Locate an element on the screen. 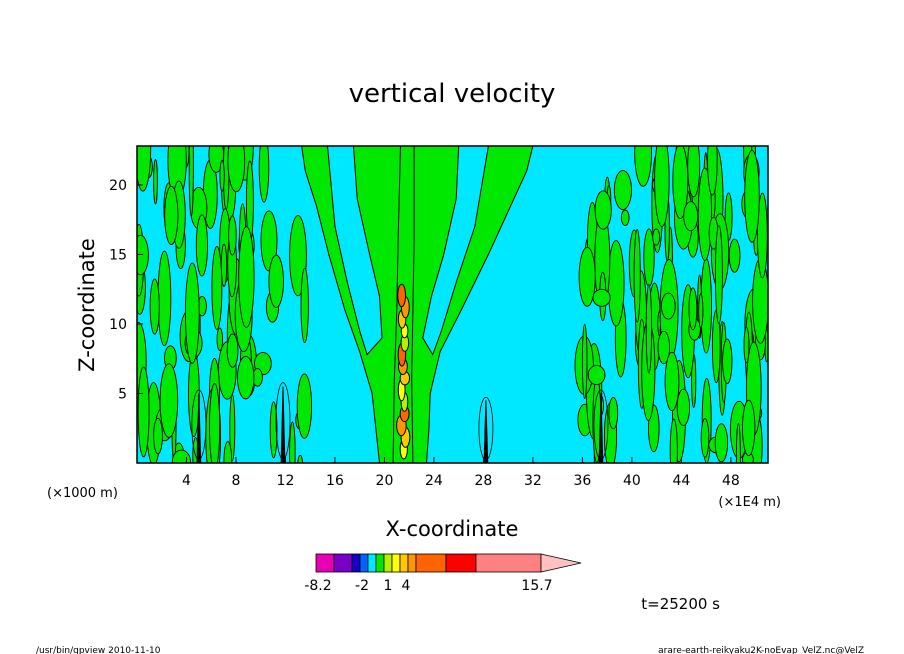 The width and height of the screenshot is (904, 654). y-axis: 5 10 15 20 is located at coordinates (126, 290).